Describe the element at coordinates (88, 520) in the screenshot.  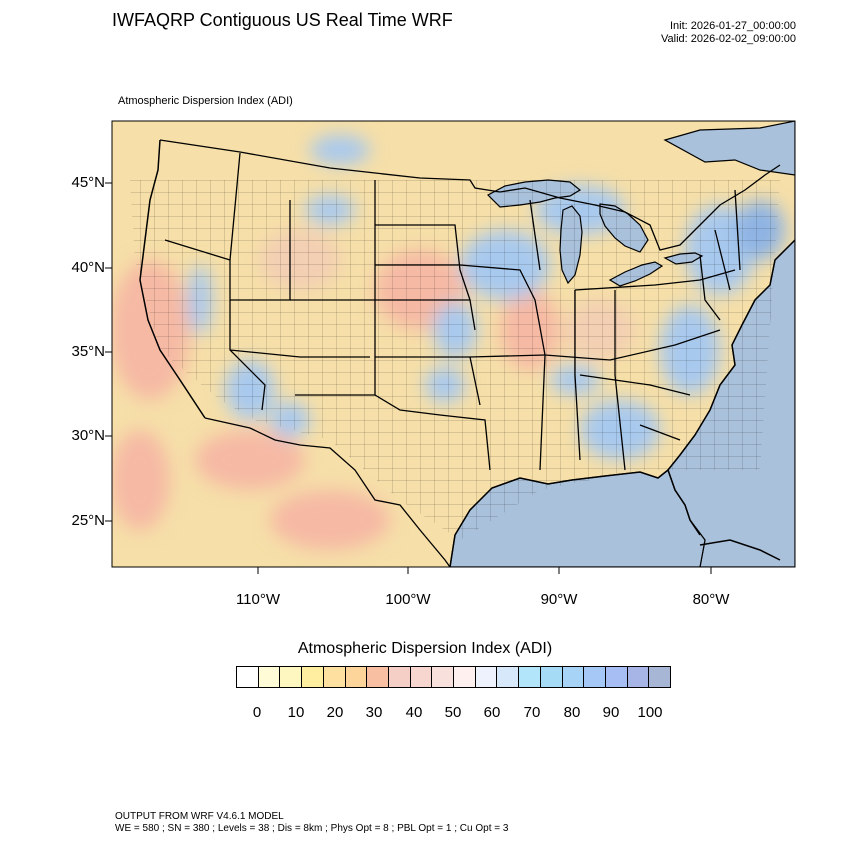
I see `lat-label-25n: 25°N` at that location.